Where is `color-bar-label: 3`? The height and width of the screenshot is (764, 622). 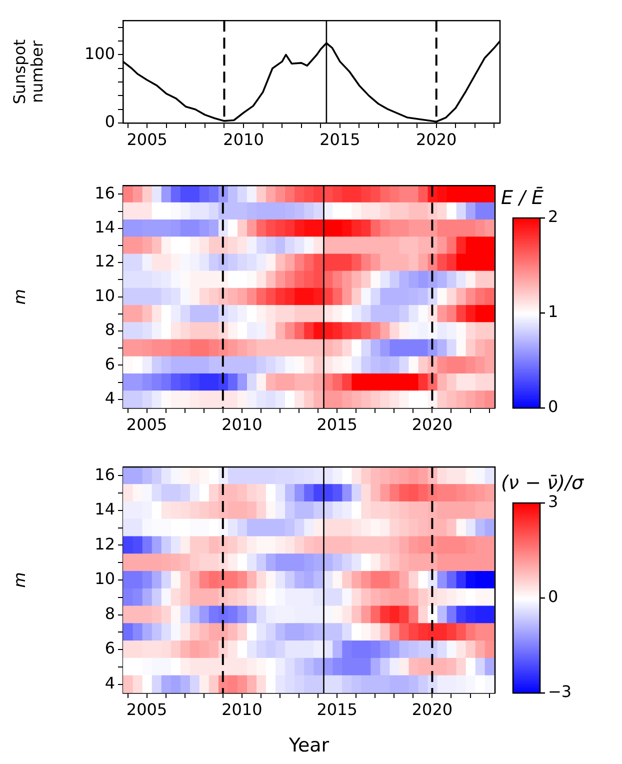 color-bar-label: 3 is located at coordinates (553, 502).